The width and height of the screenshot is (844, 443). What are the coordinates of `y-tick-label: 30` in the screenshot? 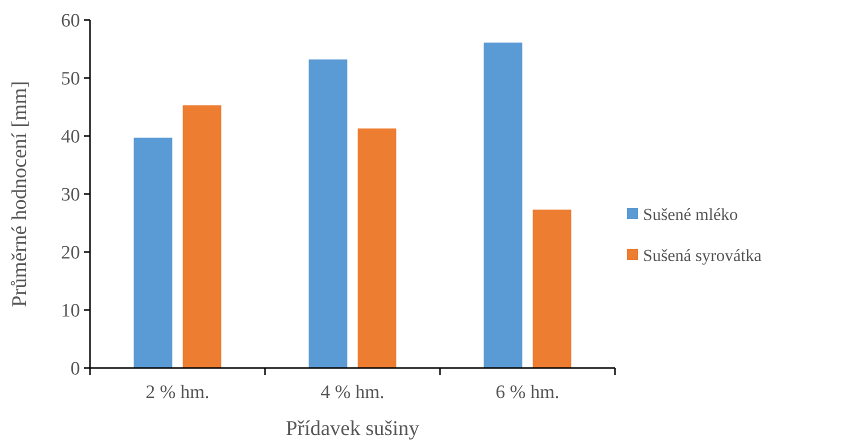 It's located at (70, 195).